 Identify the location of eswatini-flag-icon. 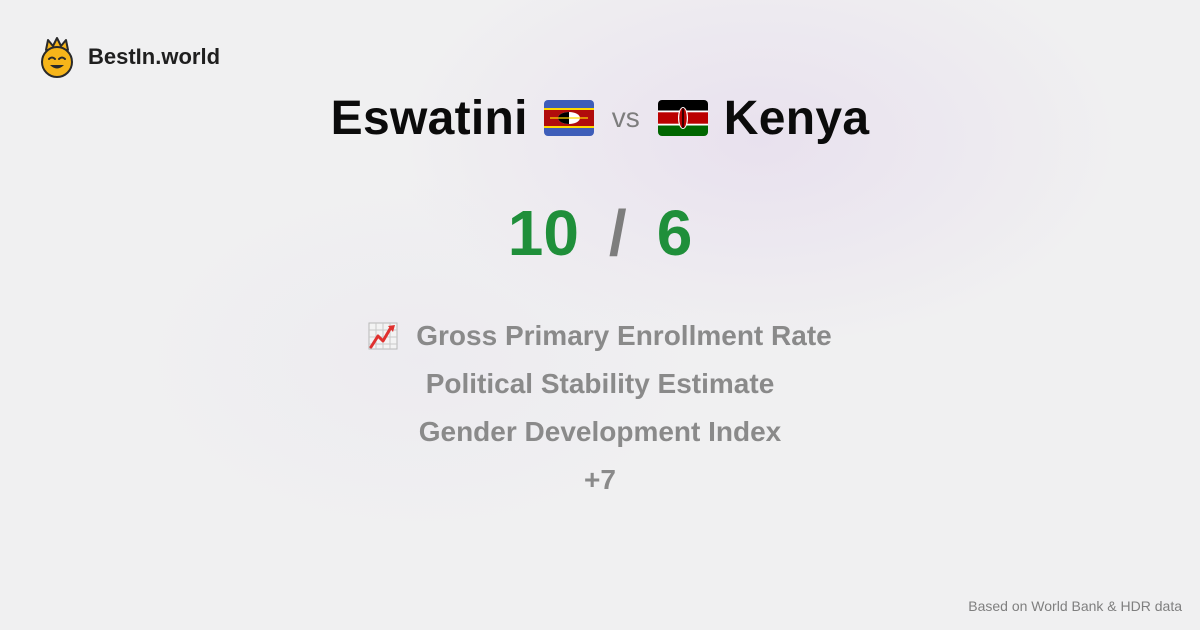
(568, 118).